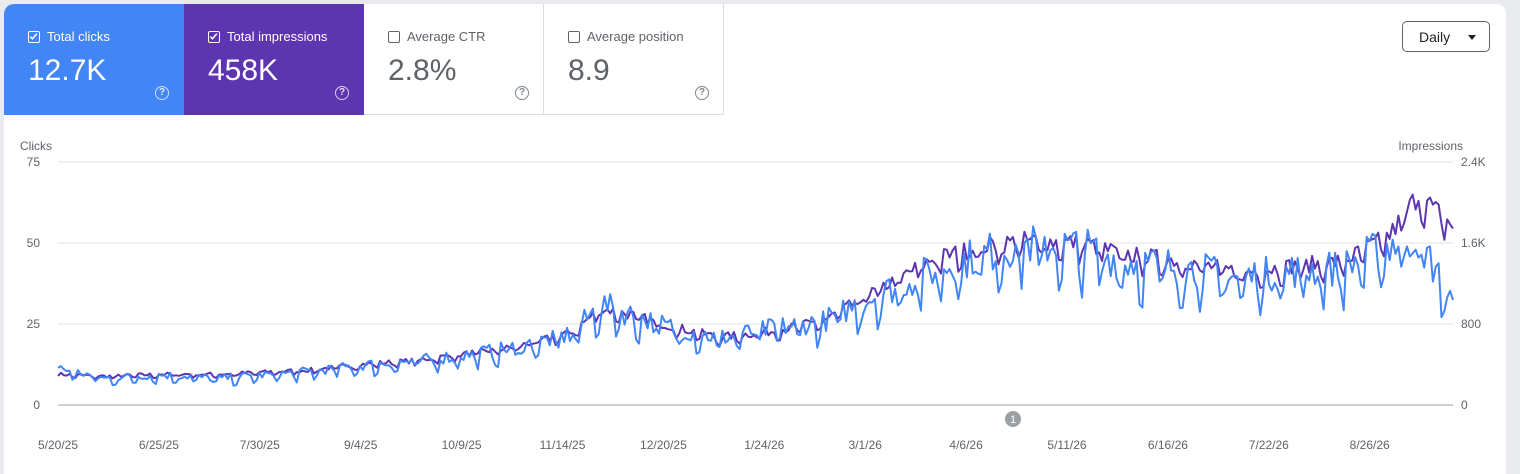 The image size is (1520, 474). I want to click on left-tick-label: 50, so click(34, 243).